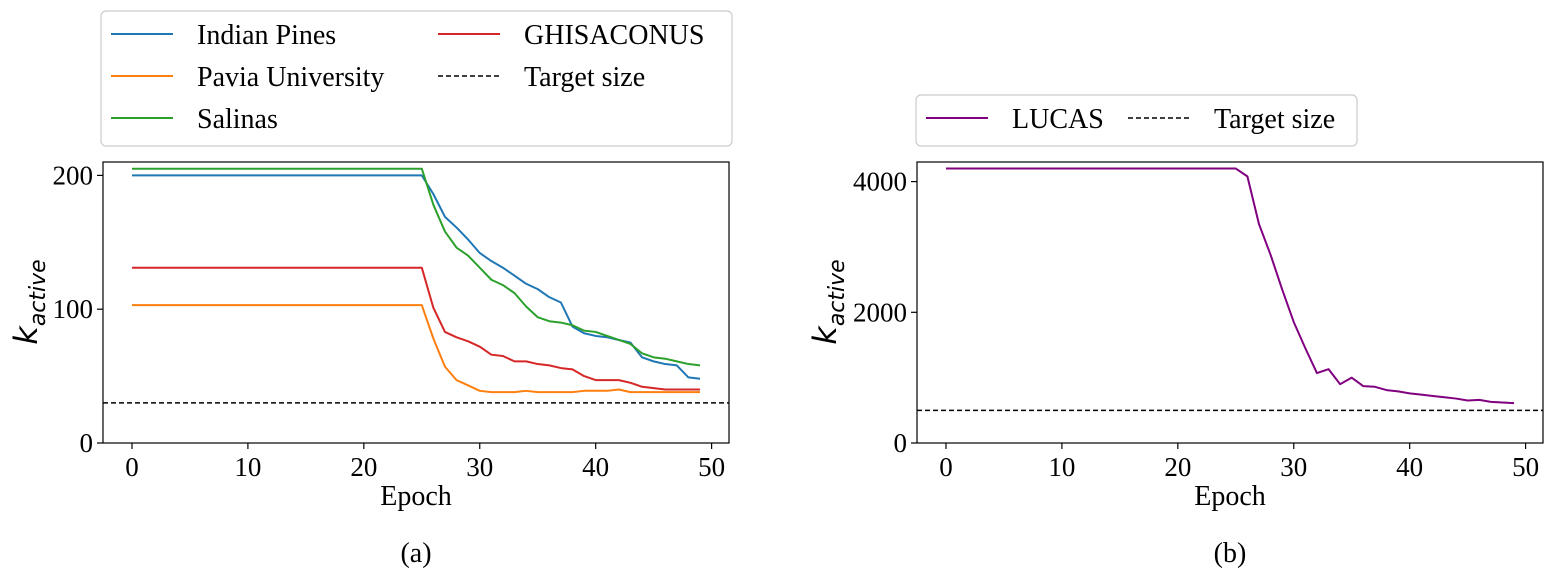 The height and width of the screenshot is (578, 1553). Describe the element at coordinates (1177, 467) in the screenshot. I see `x-tick-label-20-b: 20` at that location.